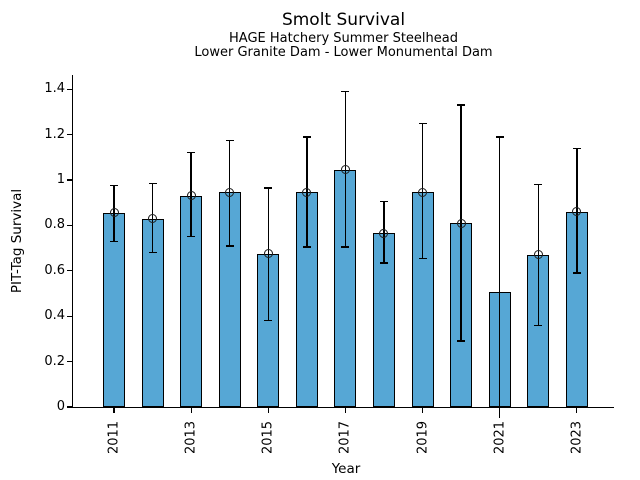 The image size is (640, 480). What do you see at coordinates (114, 309) in the screenshot?
I see `bar-2011` at bounding box center [114, 309].